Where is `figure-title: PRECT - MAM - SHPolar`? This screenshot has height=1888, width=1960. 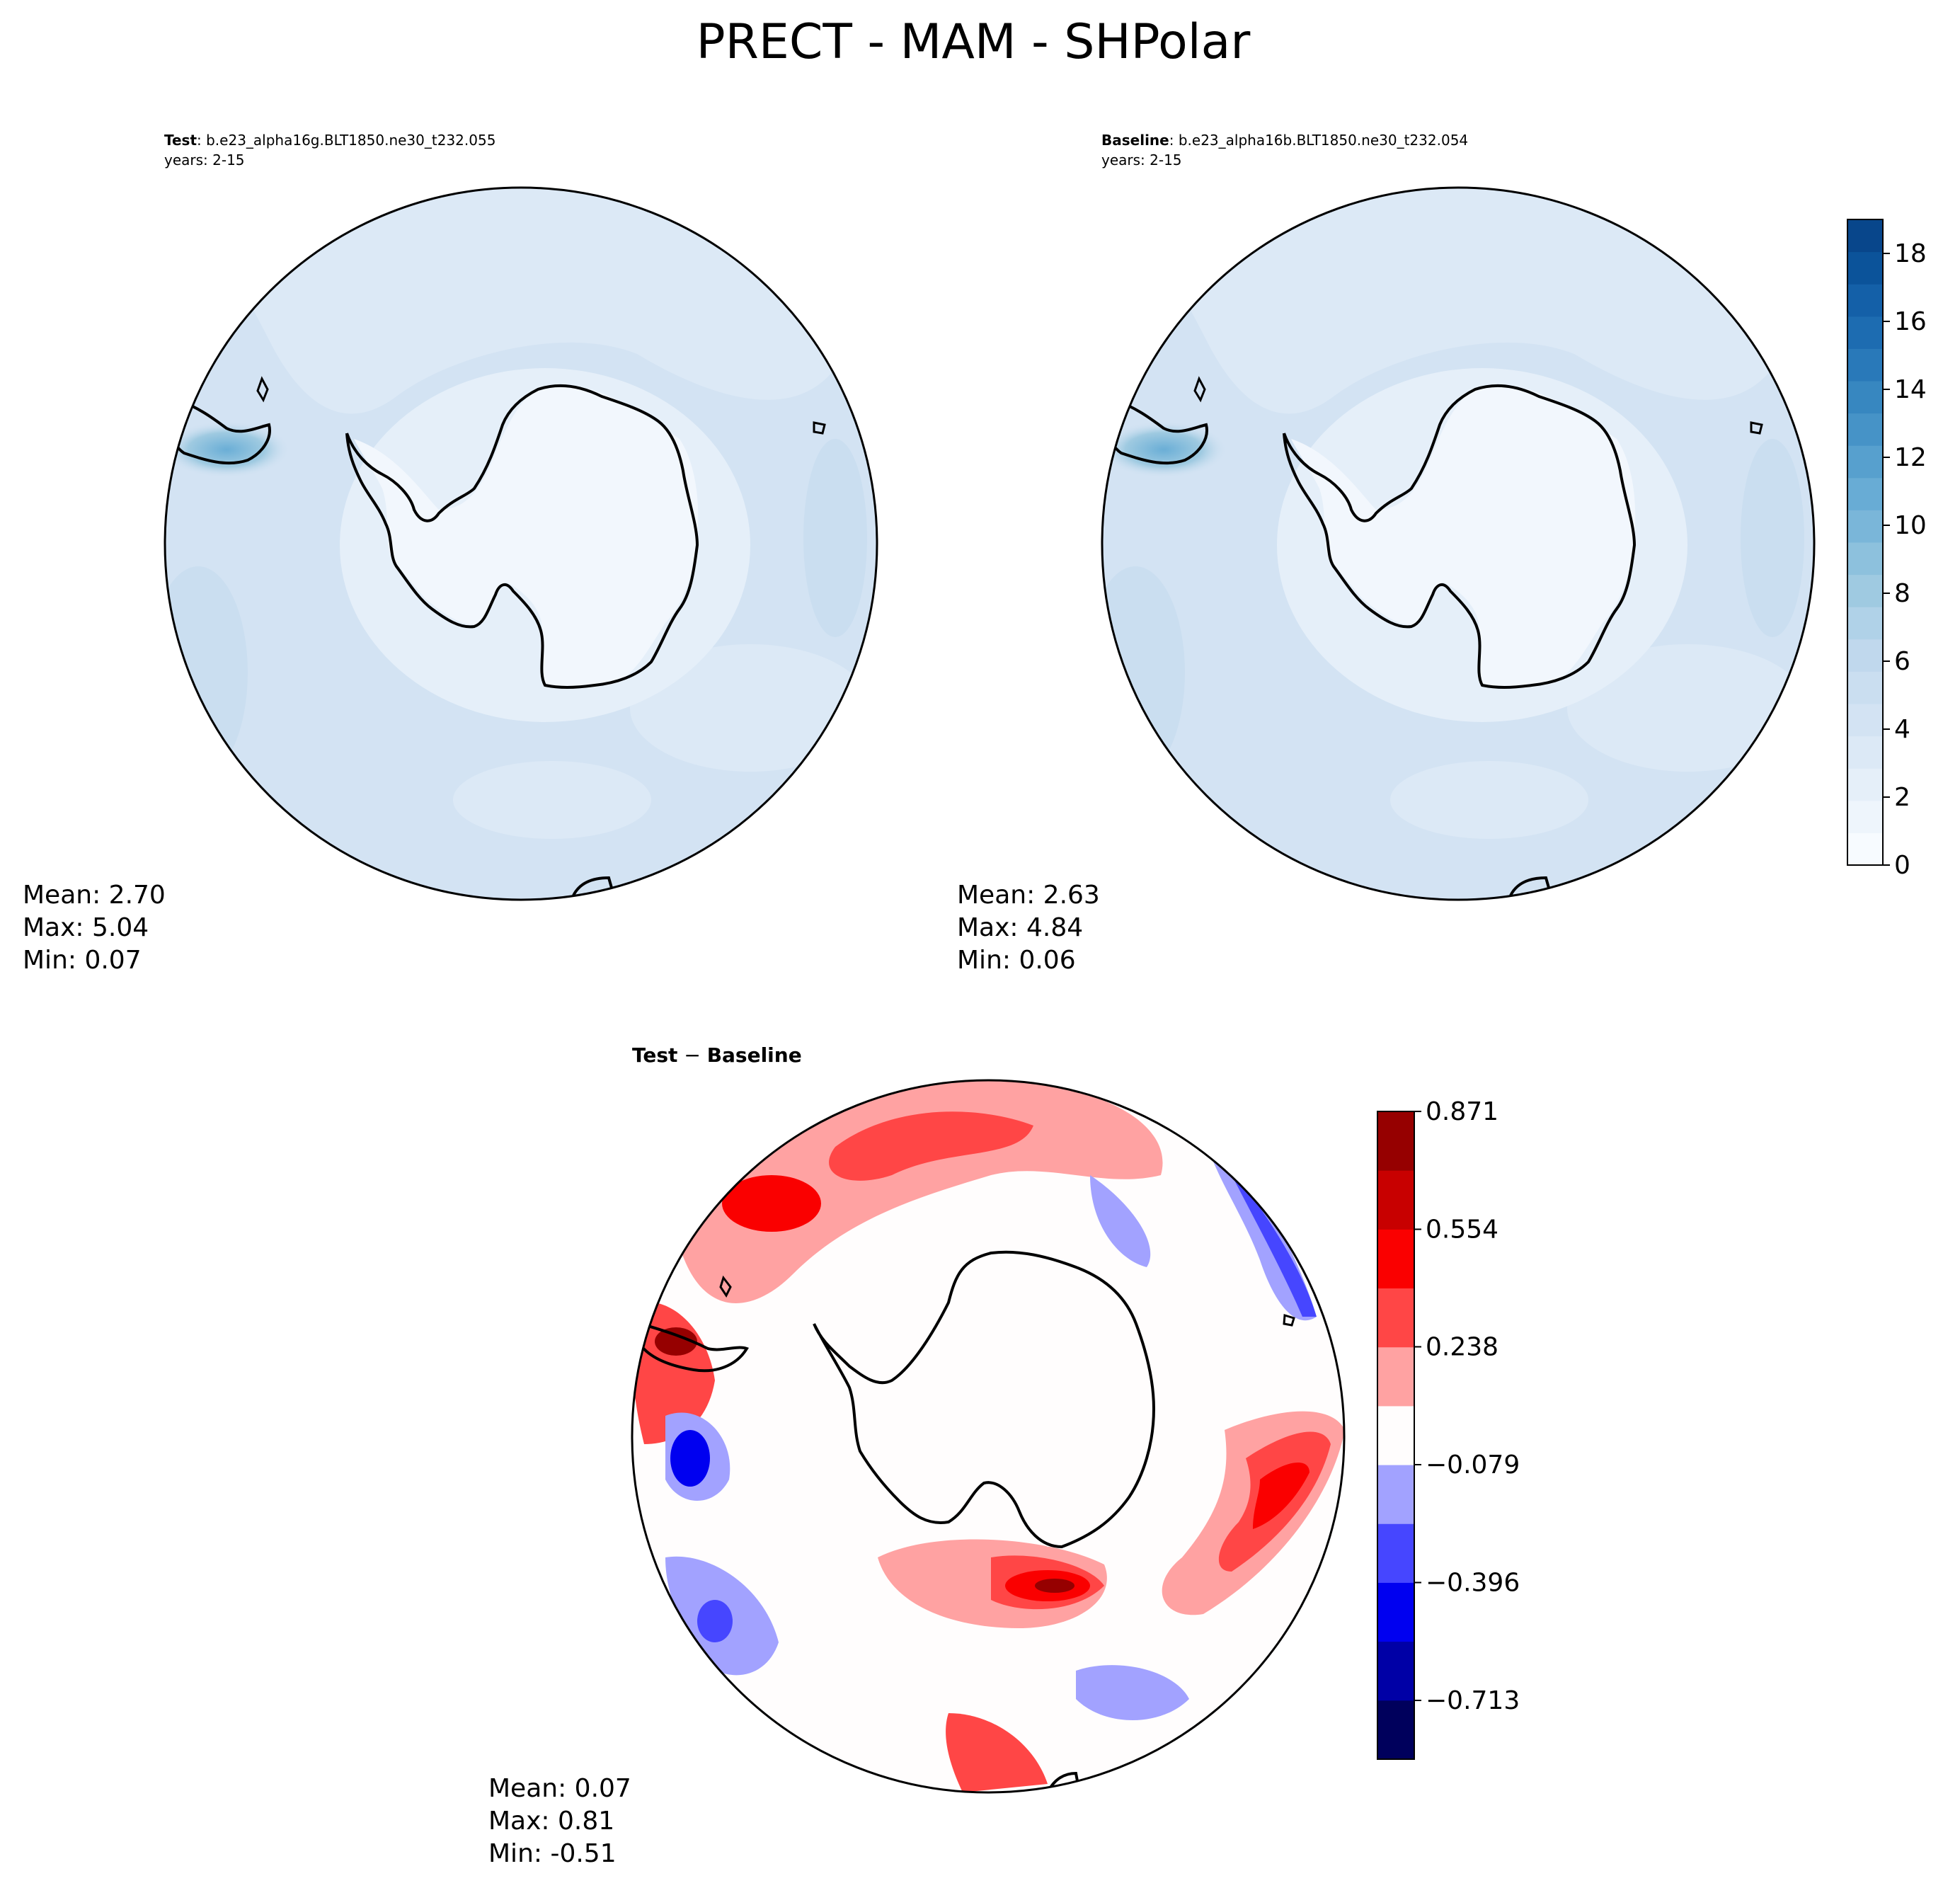
figure-title: PRECT - MAM - SHPolar is located at coordinates (974, 42).